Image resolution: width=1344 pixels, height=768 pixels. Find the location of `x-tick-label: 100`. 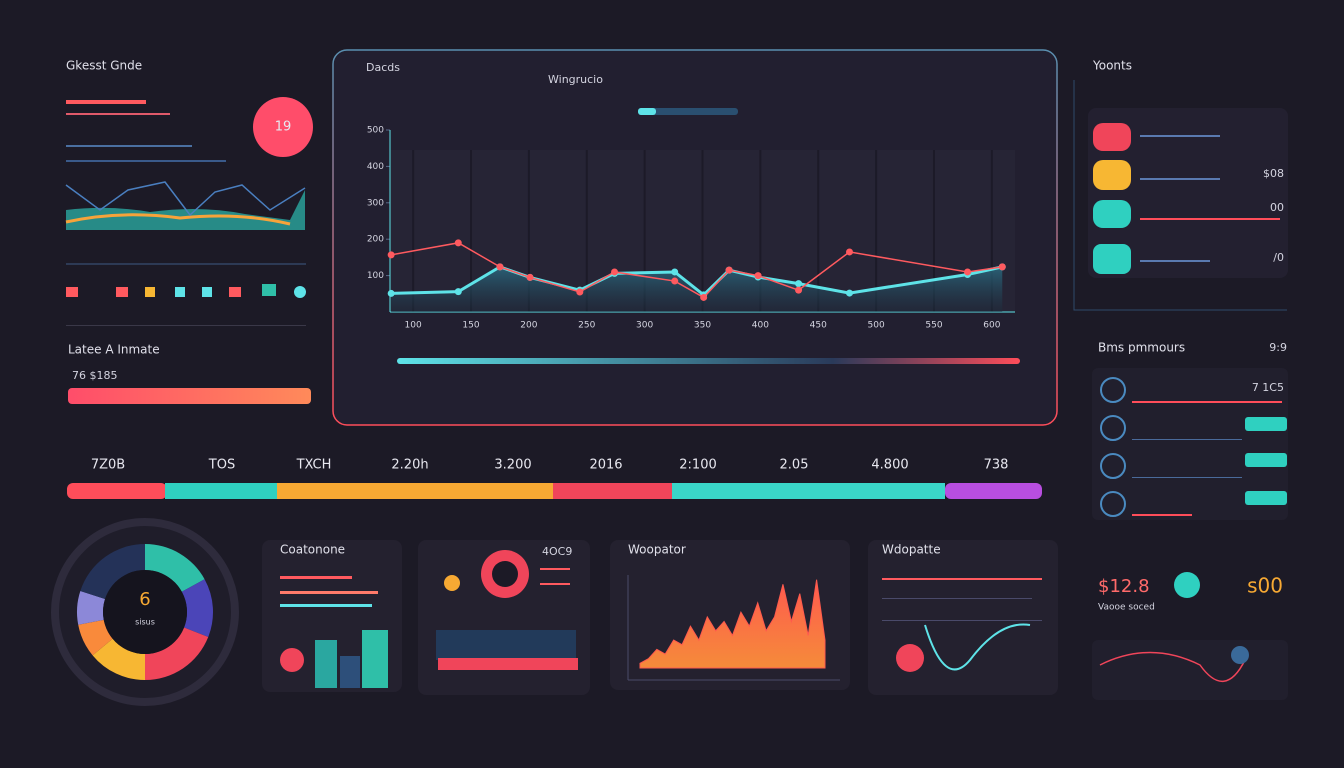

x-tick-label: 100 is located at coordinates (413, 326).